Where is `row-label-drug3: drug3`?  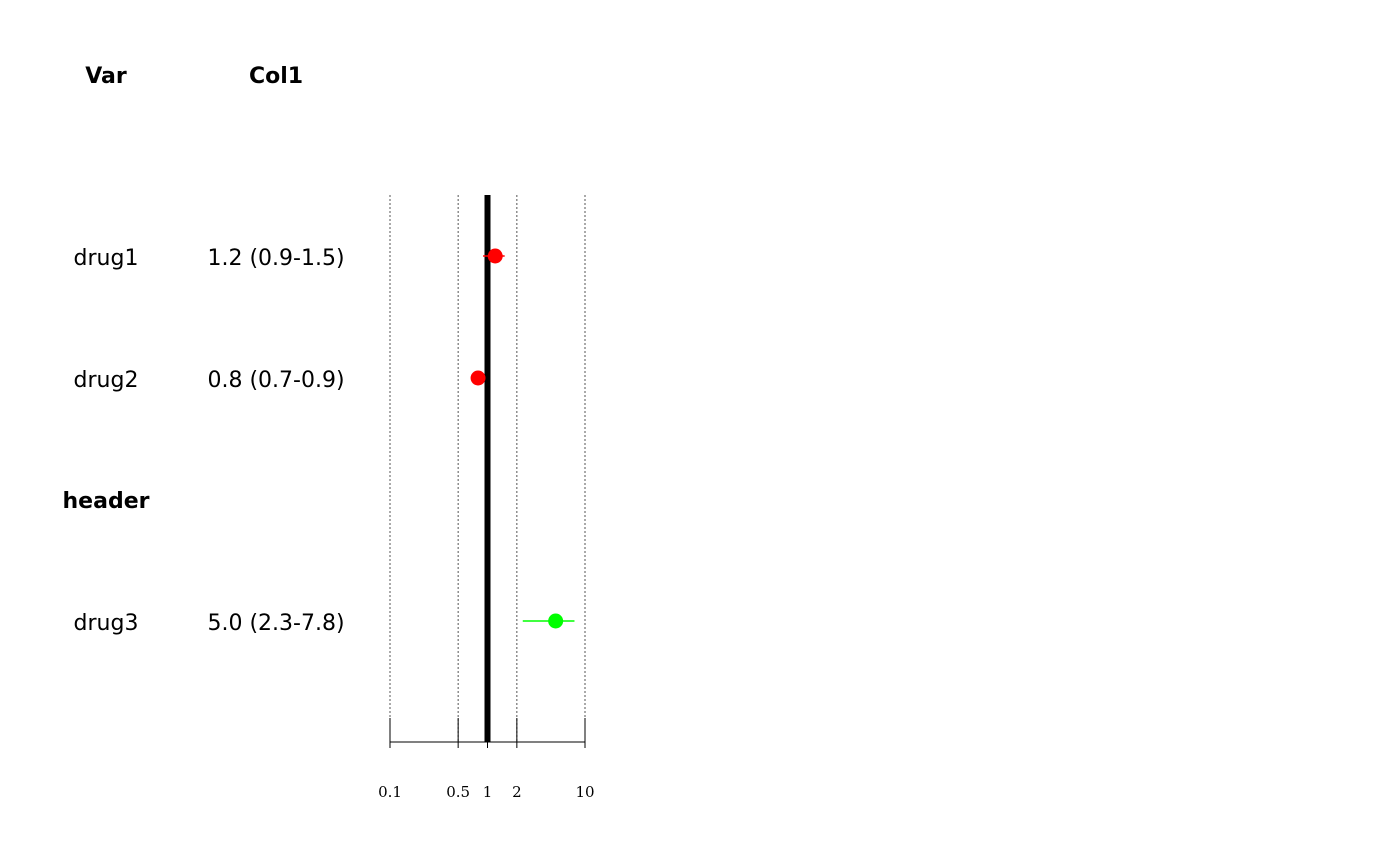 row-label-drug3: drug3 is located at coordinates (106, 623).